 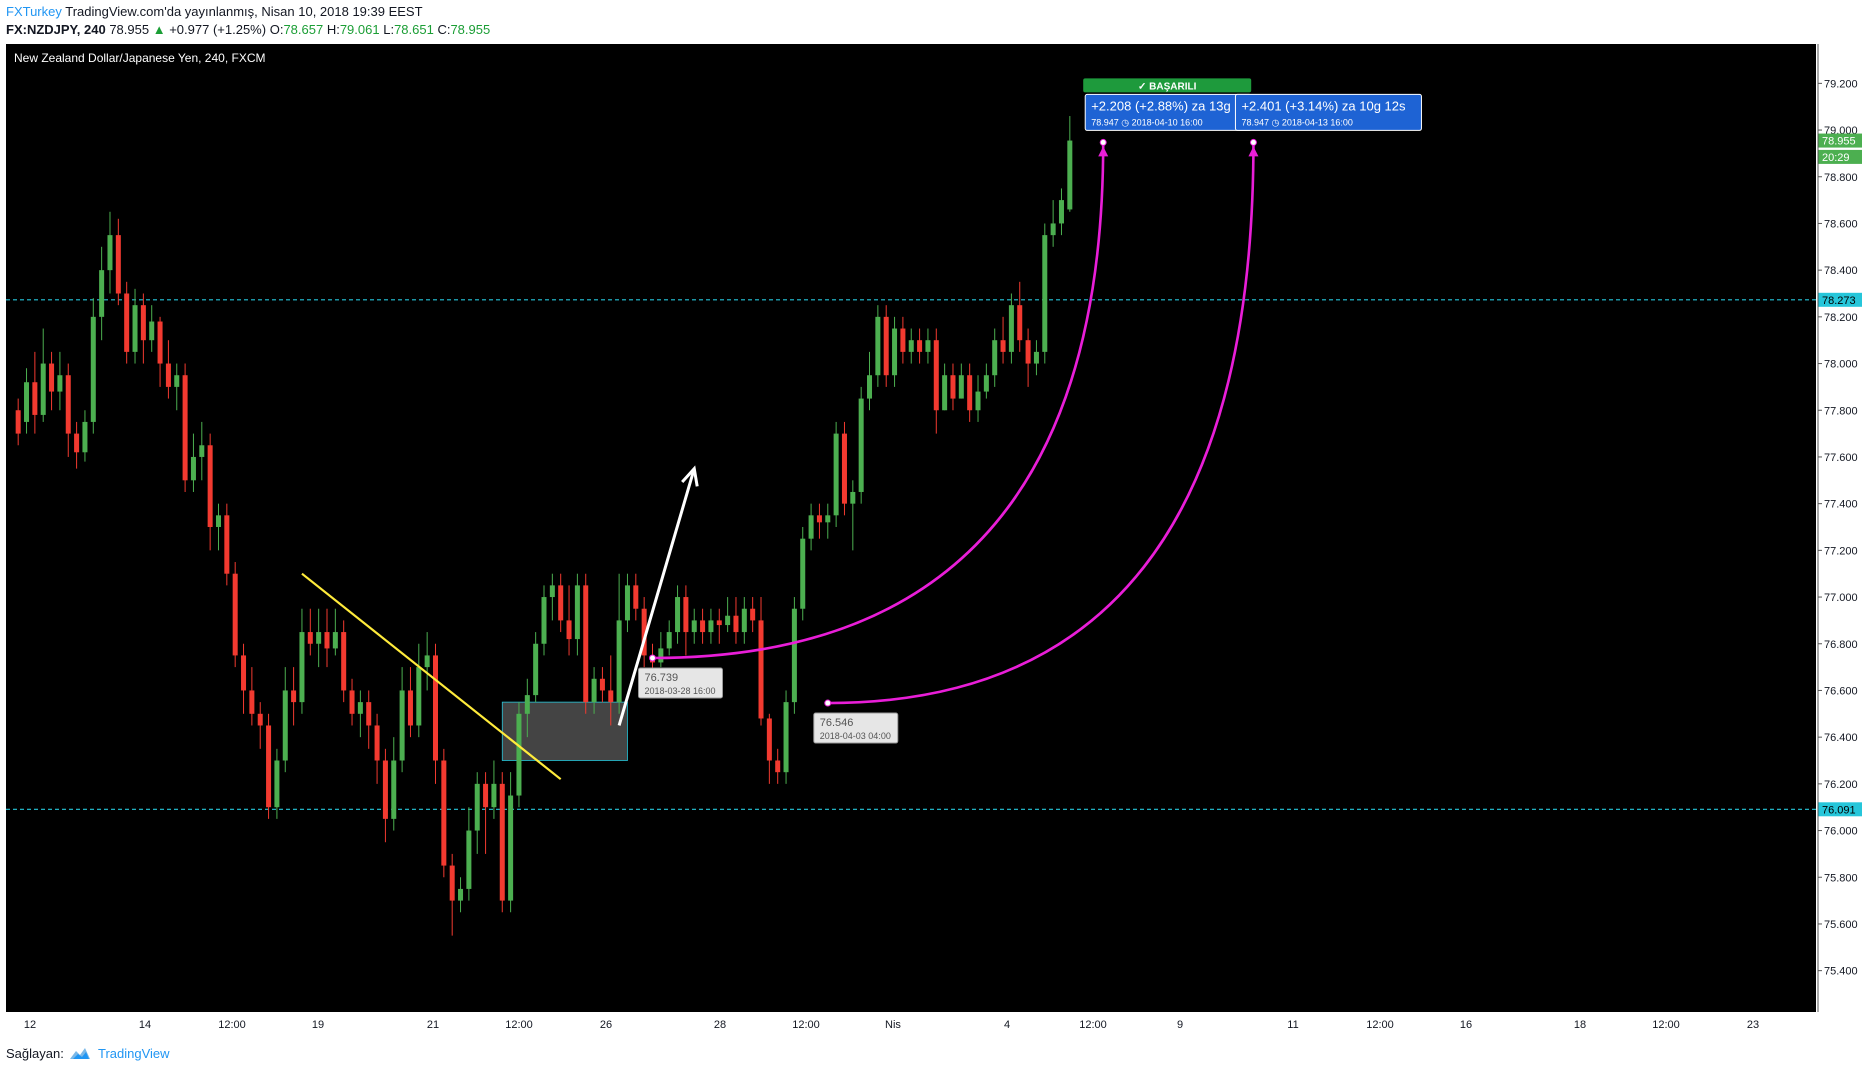 I want to click on arc-projection, so click(x=1041, y=423).